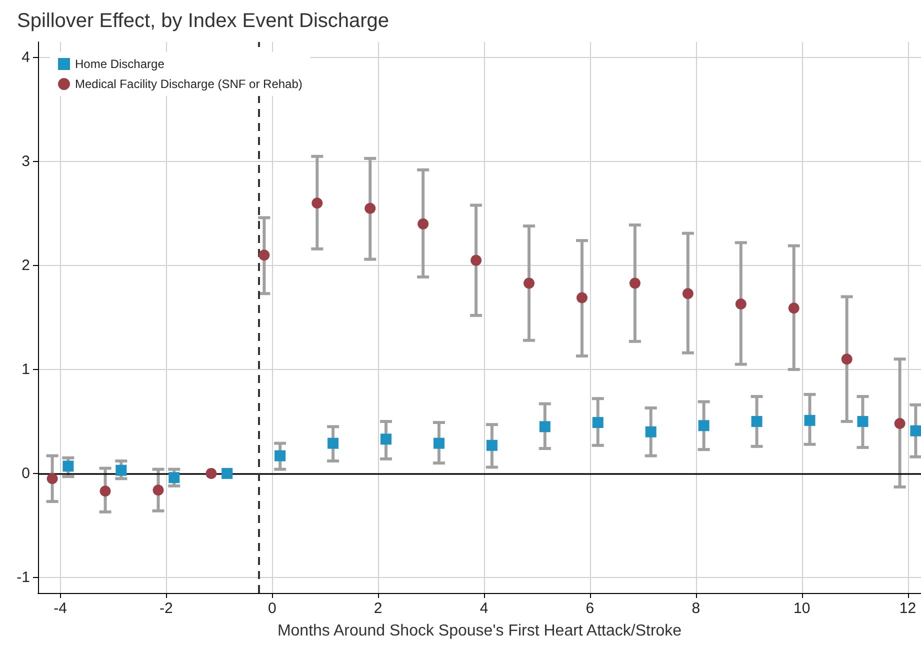 Image resolution: width=921 pixels, height=654 pixels. I want to click on chart-title: Spillover Effect, by Index Event Discharge, so click(203, 21).